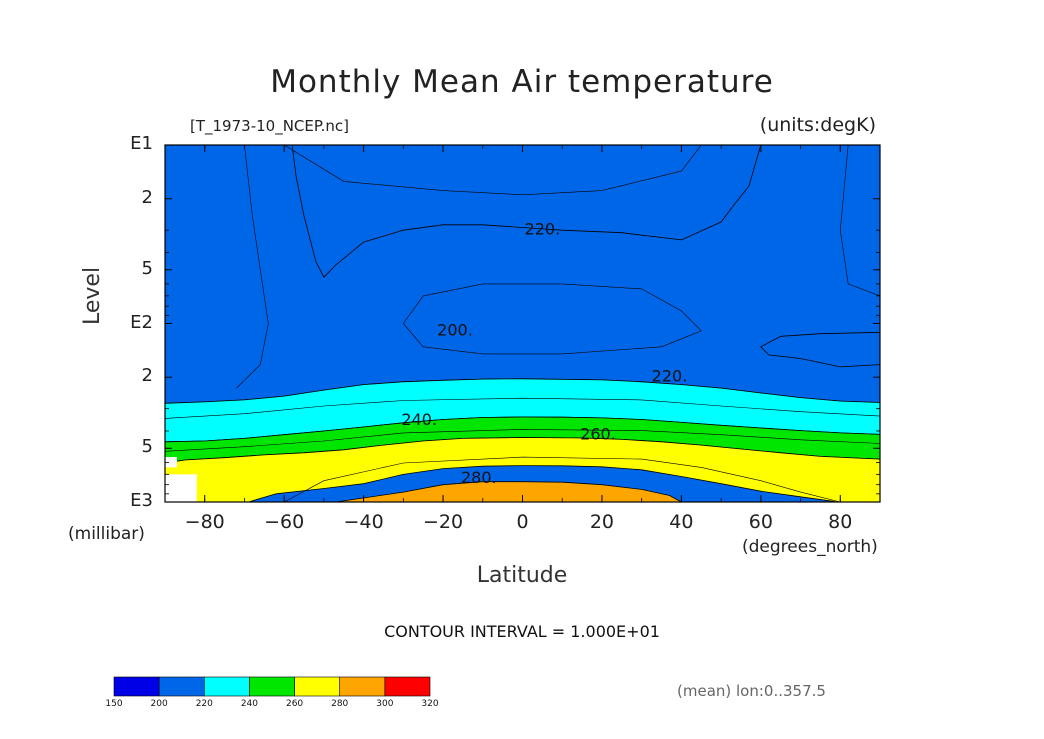  What do you see at coordinates (522, 522) in the screenshot?
I see `x-tick-label: 0` at bounding box center [522, 522].